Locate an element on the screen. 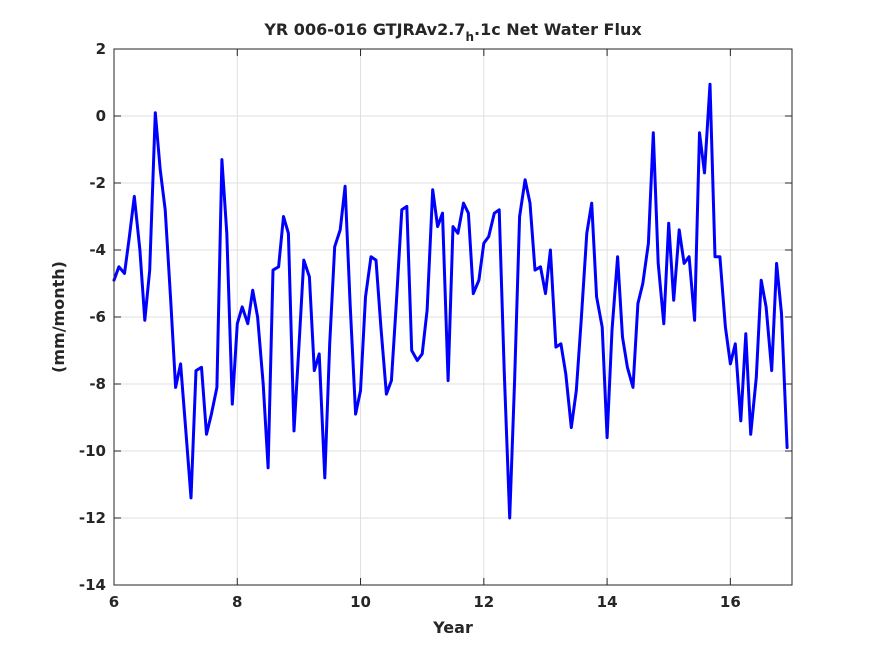  x-axis-label: Year is located at coordinates (452, 627).